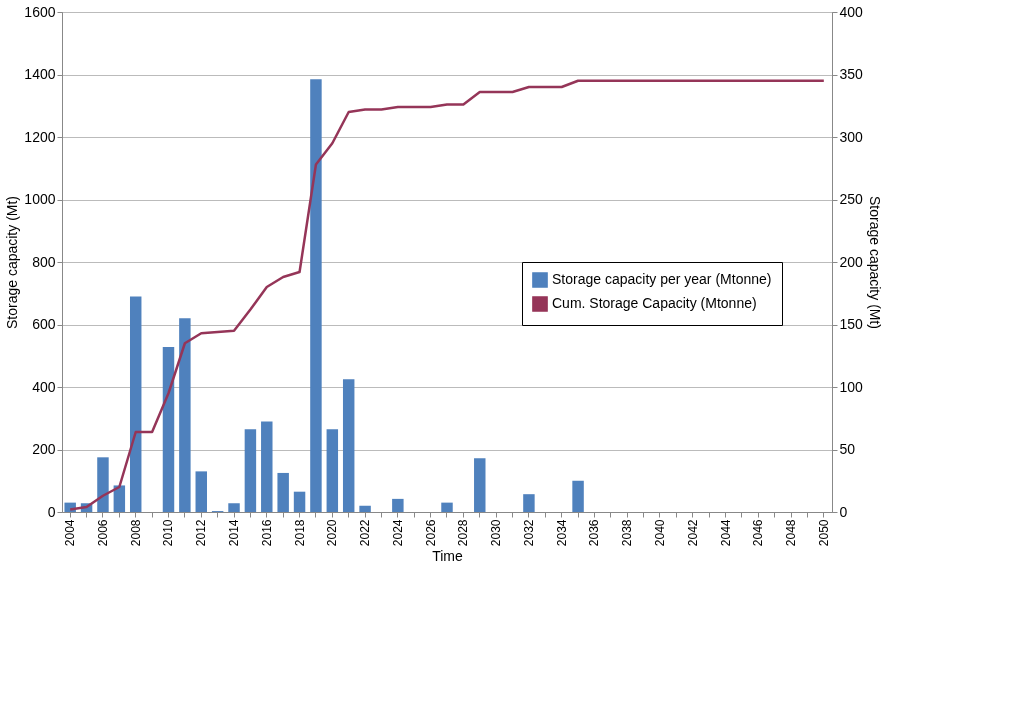 This screenshot has height=701, width=1021. I want to click on y2-tick-label: 200, so click(851, 261).